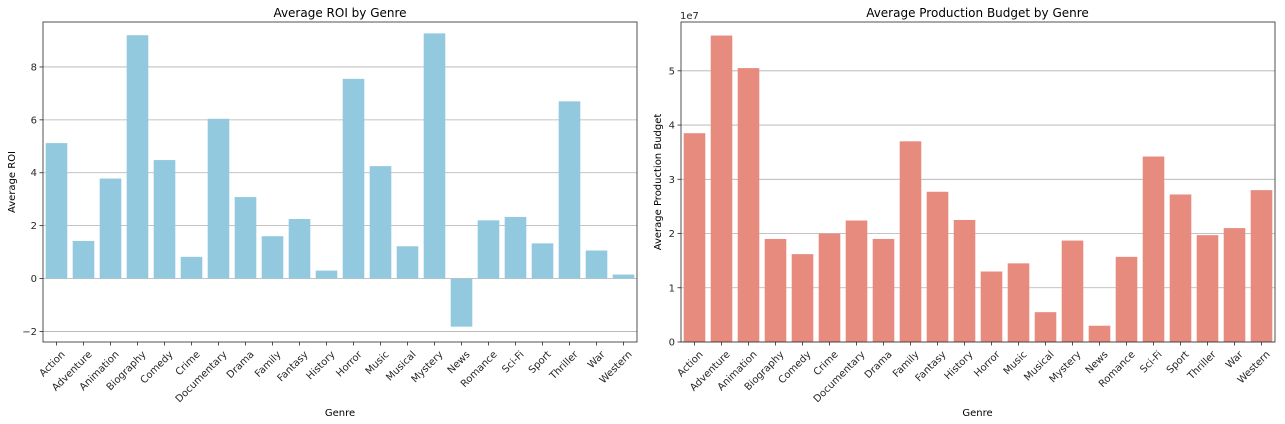  I want to click on budget-bar-documentary, so click(856, 281).